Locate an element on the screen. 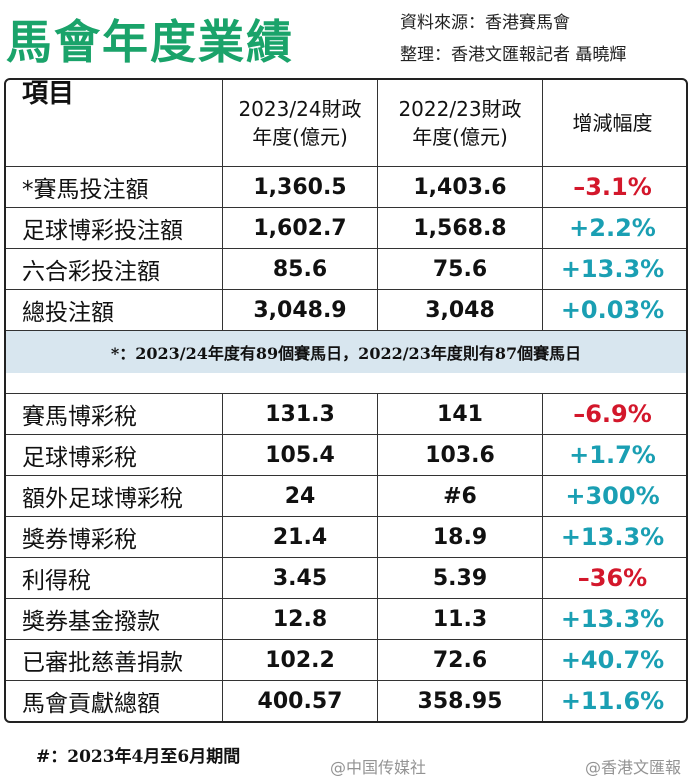 The width and height of the screenshot is (690, 783). table-row: 額外足球博彩稅 24 #6 +300% is located at coordinates (346, 495).